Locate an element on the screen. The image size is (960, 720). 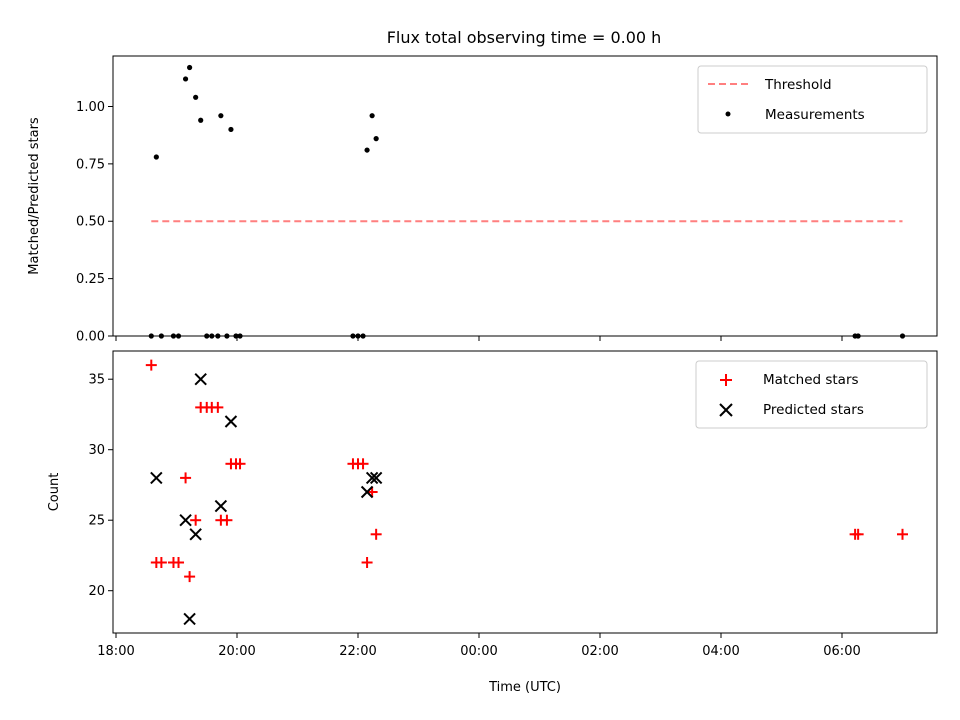
measurements-legend-swatch is located at coordinates (728, 114).